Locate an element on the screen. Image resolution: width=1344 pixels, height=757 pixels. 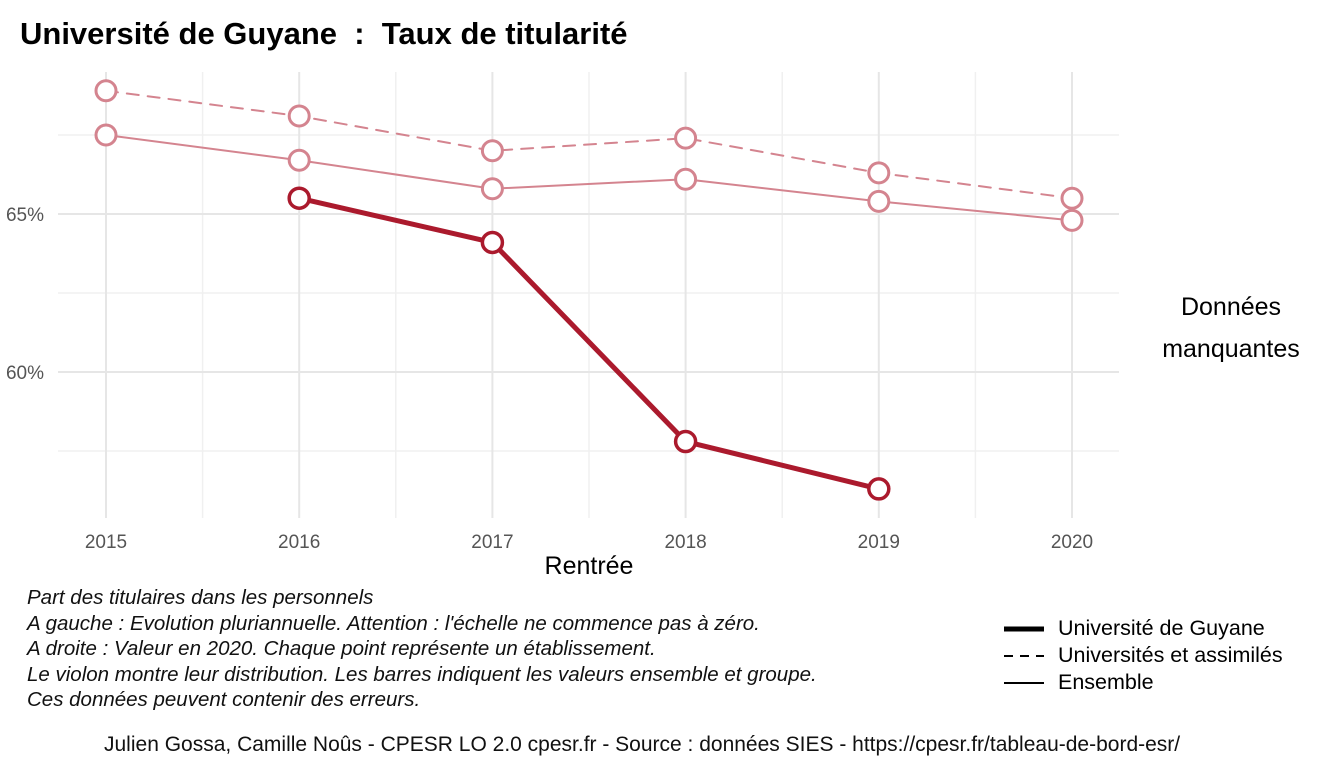
x-tick-label: 2016 is located at coordinates (299, 542).